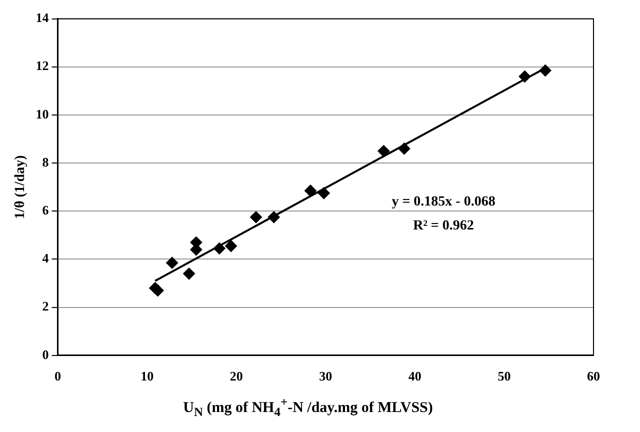  What do you see at coordinates (46, 258) in the screenshot?
I see `y-tick-label: 4` at bounding box center [46, 258].